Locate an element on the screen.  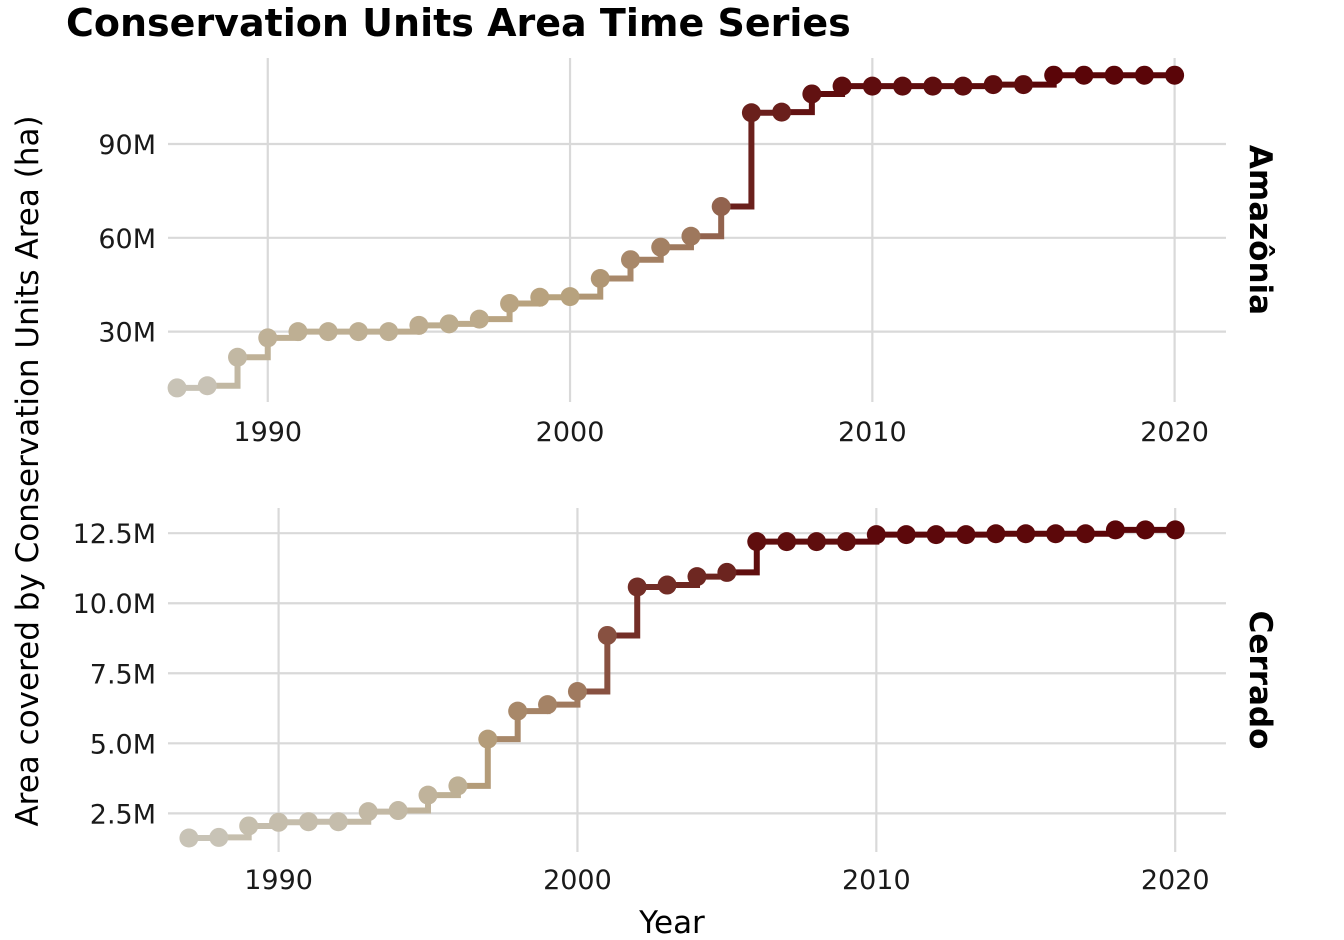
y-tick-label: 30M is located at coordinates (127, 333).